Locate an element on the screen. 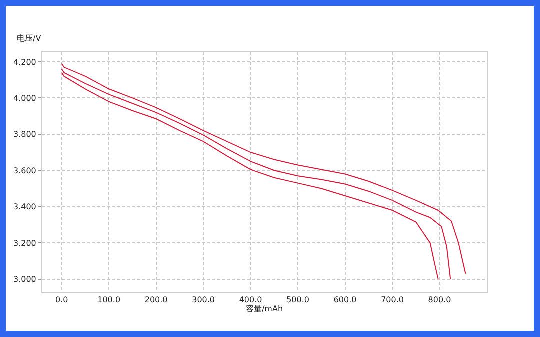 The width and height of the screenshot is (540, 337). x-tick-label: 500.0 is located at coordinates (298, 300).